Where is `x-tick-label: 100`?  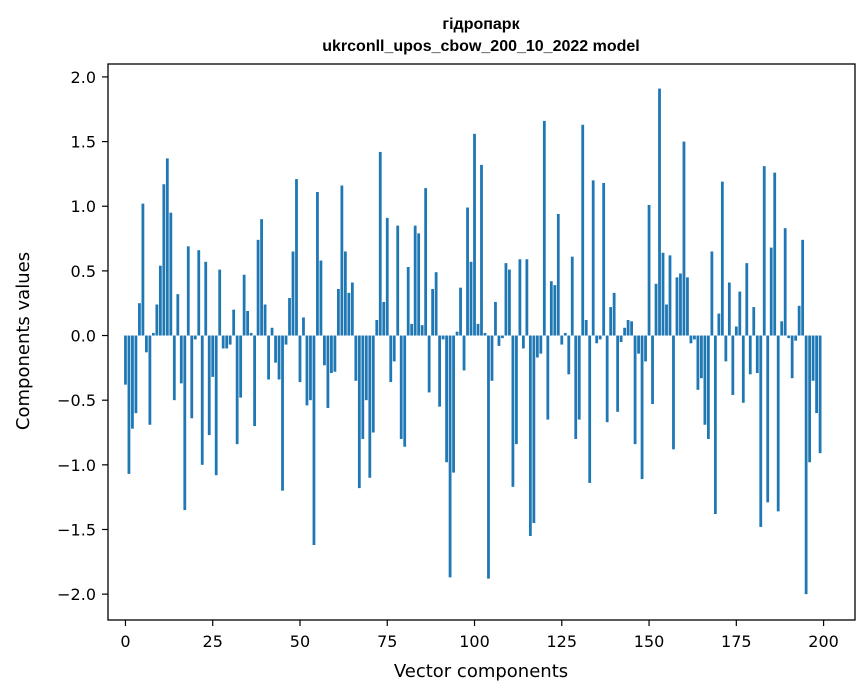 x-tick-label: 100 is located at coordinates (474, 641).